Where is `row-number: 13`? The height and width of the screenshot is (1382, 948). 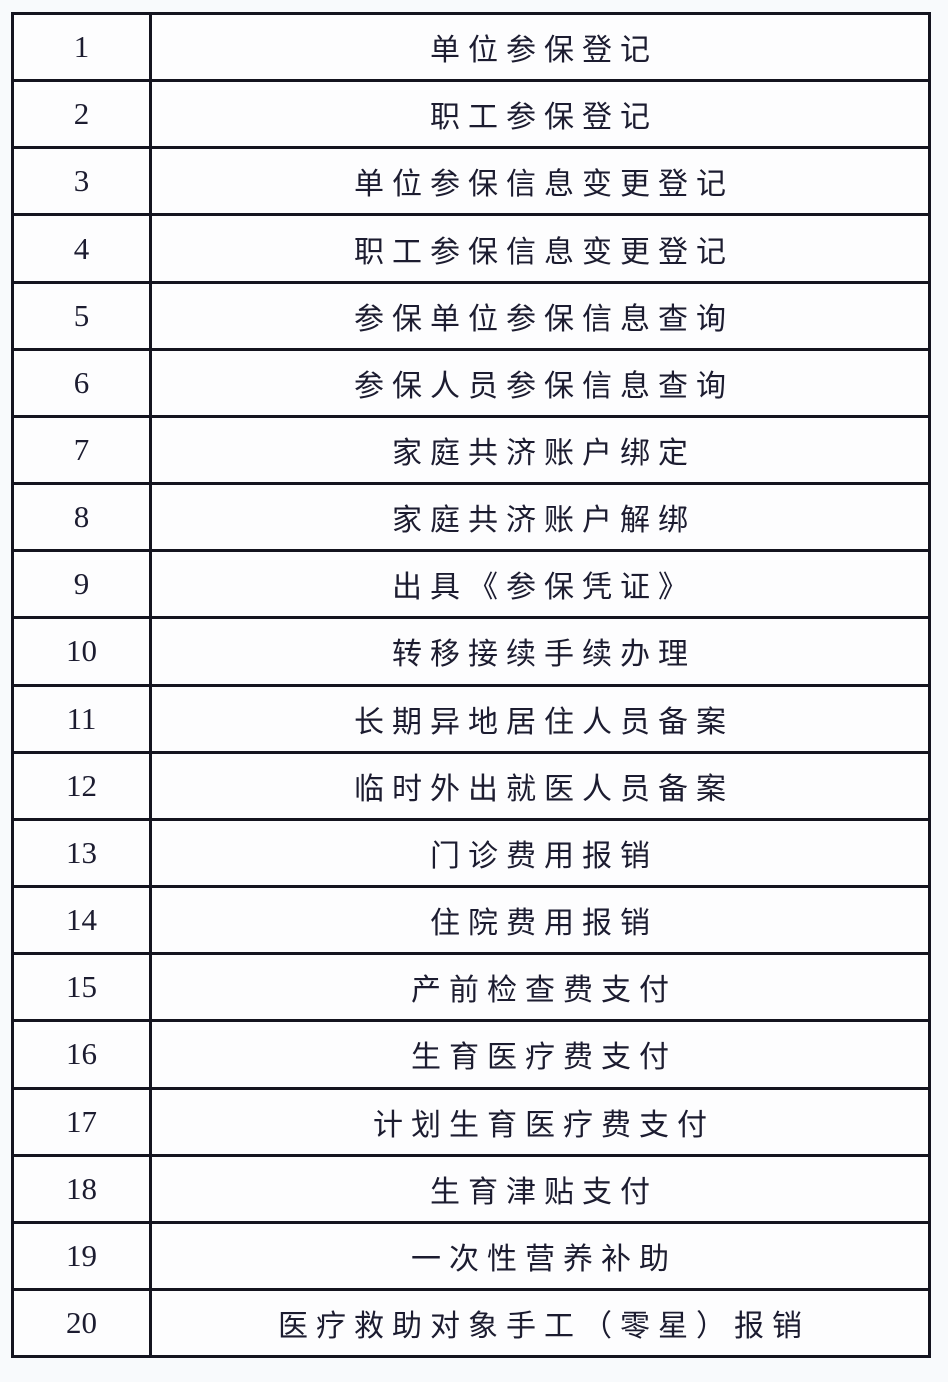 row-number: 13 is located at coordinates (83, 853).